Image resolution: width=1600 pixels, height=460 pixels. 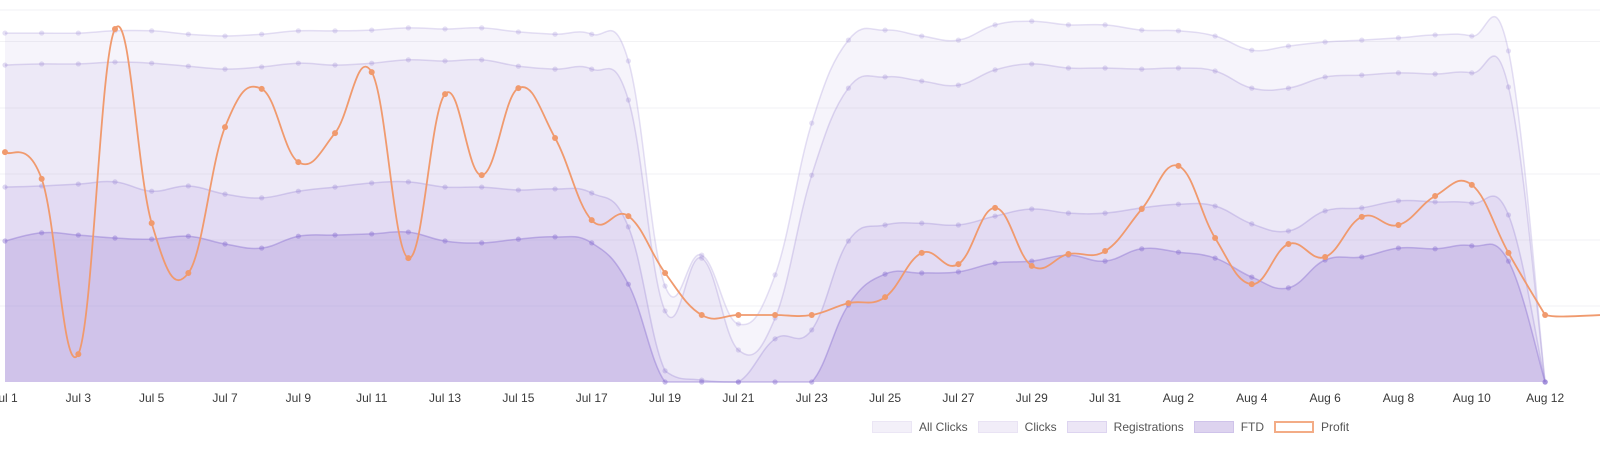 What do you see at coordinates (1399, 398) in the screenshot?
I see `x-tick-label: Aug 8` at bounding box center [1399, 398].